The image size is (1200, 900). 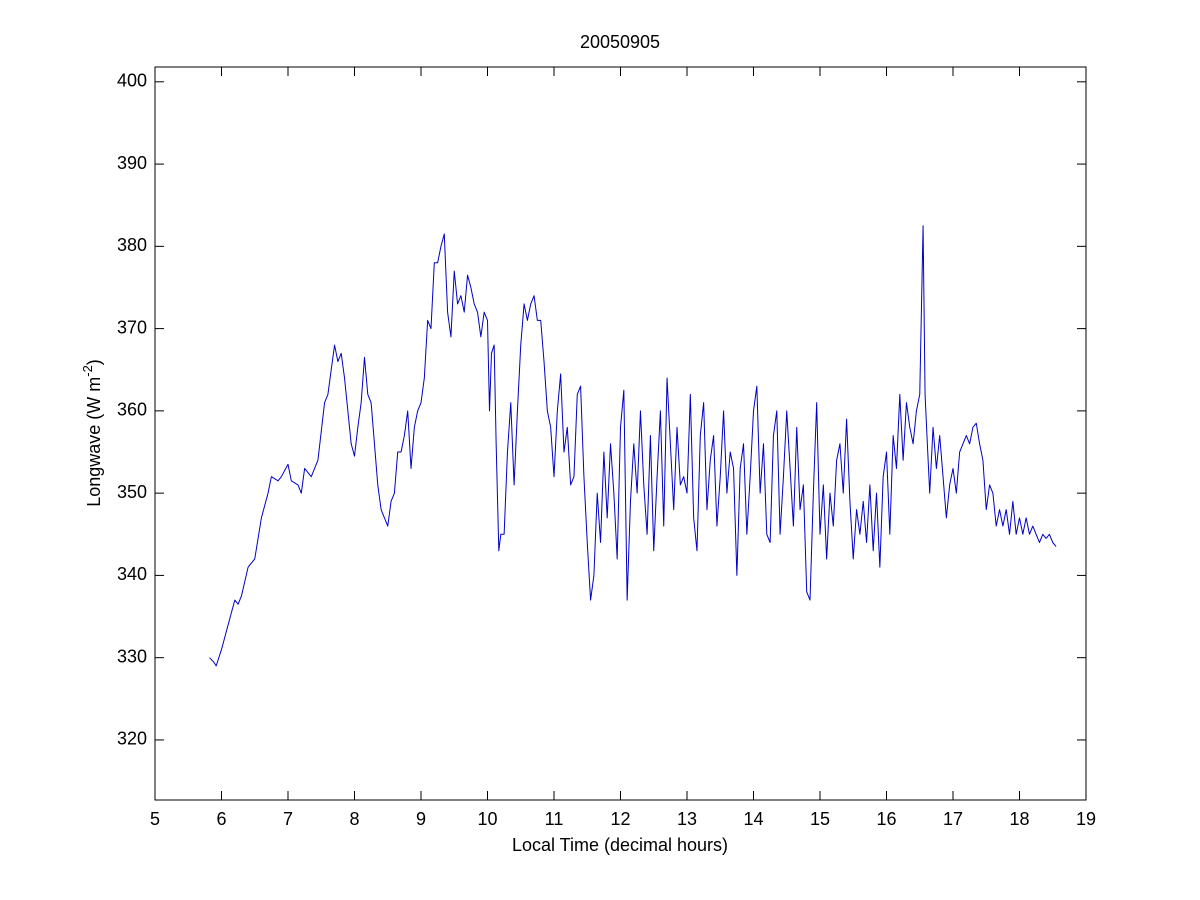 I want to click on y-axis-label-suffix: ), so click(x=94, y=362).